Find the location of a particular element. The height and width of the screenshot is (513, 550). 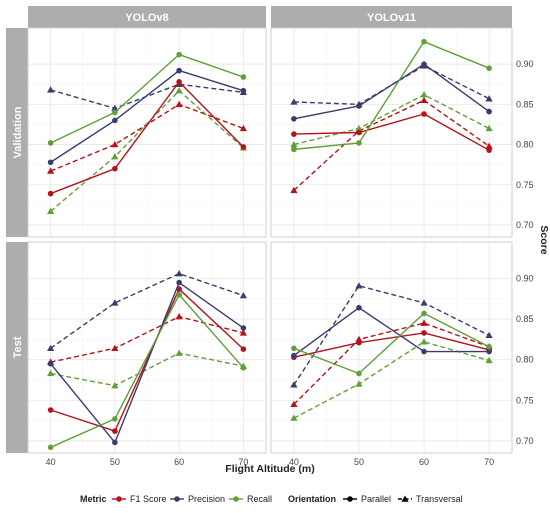

series-line-yolov8-test-f1-score-parallel is located at coordinates (147, 360).